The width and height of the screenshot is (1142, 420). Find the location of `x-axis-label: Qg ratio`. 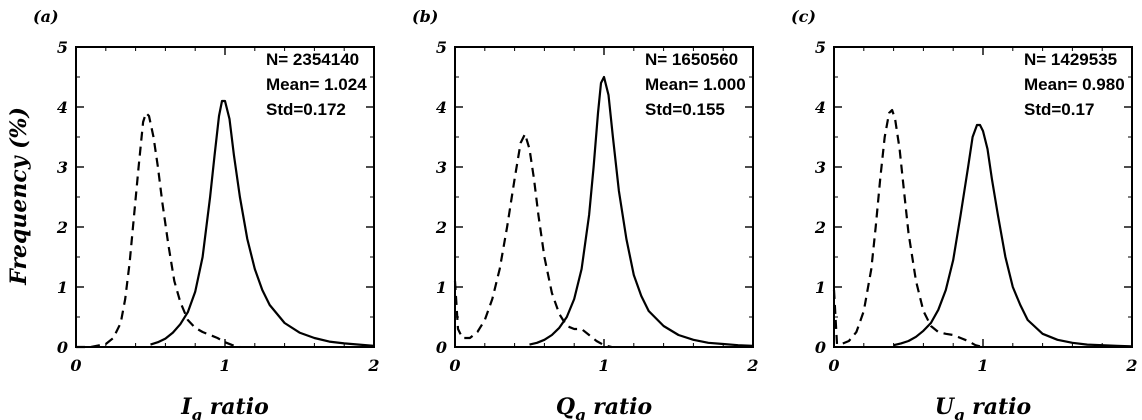

x-axis-label: Qg ratio is located at coordinates (604, 407).